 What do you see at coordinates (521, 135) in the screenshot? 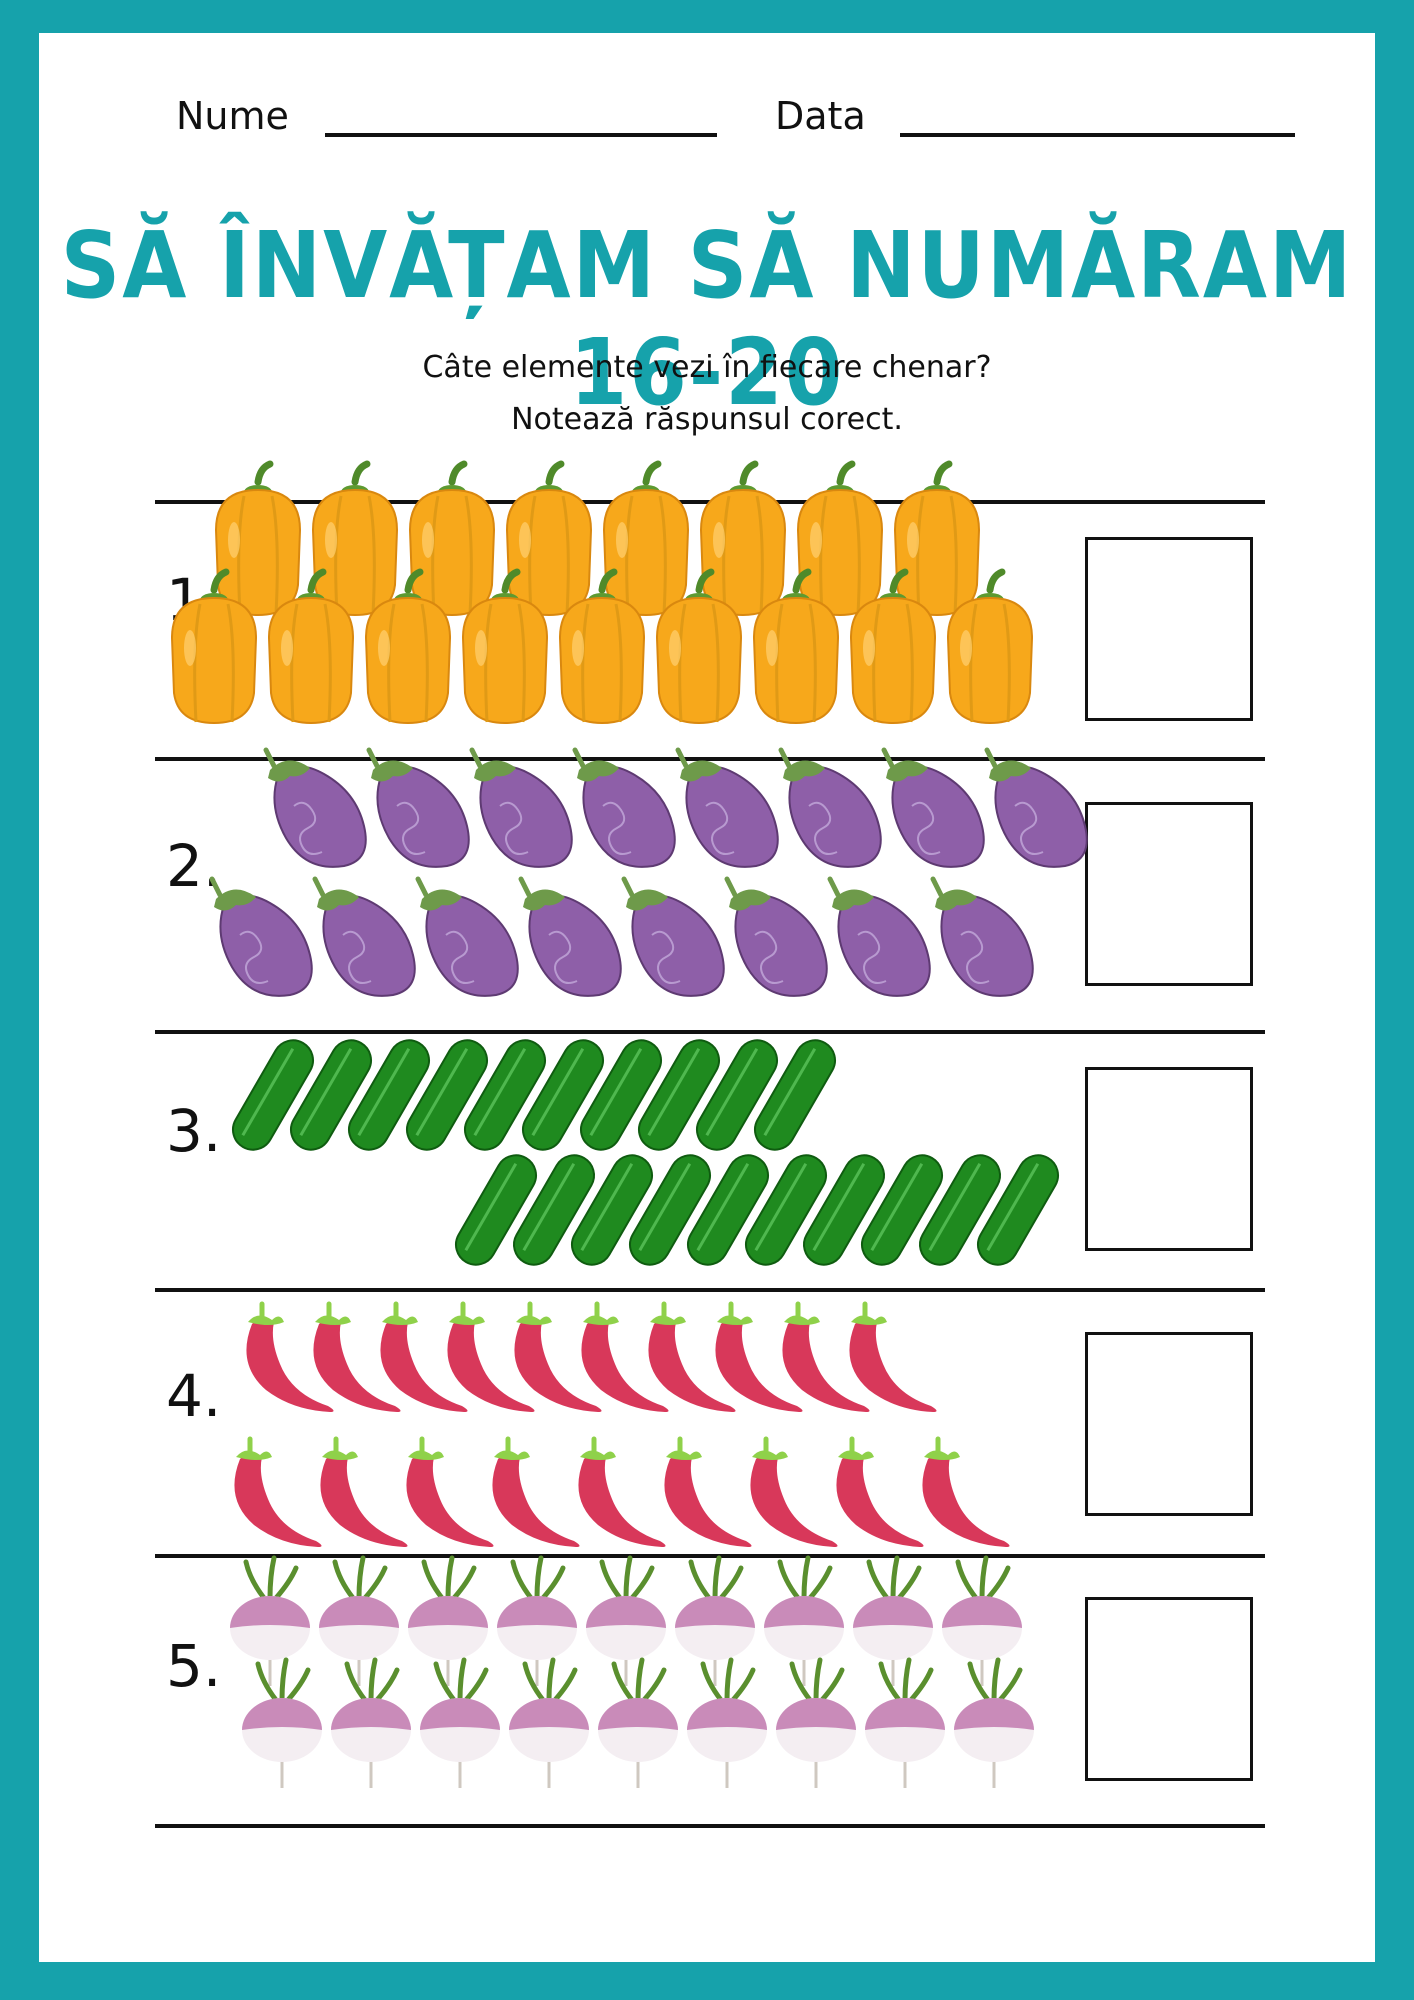
I see `name-field` at bounding box center [521, 135].